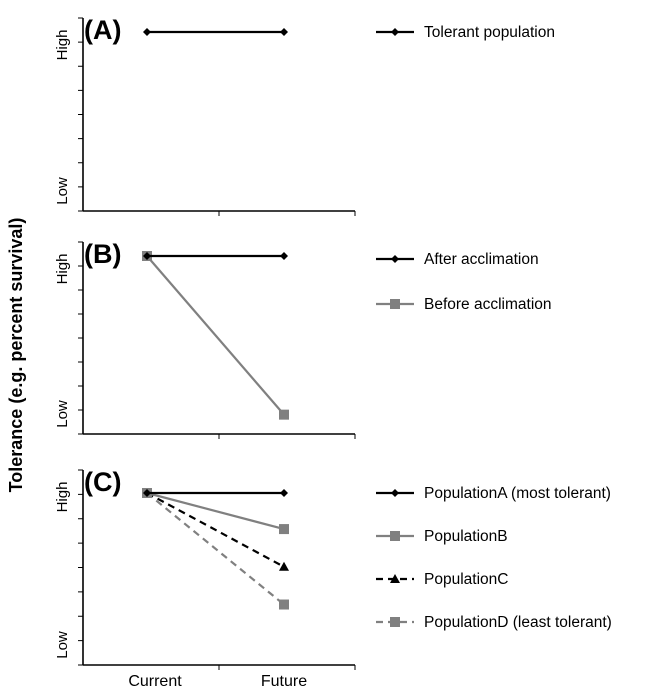  Describe the element at coordinates (102, 30) in the screenshot. I see `panel-label: (A)` at that location.